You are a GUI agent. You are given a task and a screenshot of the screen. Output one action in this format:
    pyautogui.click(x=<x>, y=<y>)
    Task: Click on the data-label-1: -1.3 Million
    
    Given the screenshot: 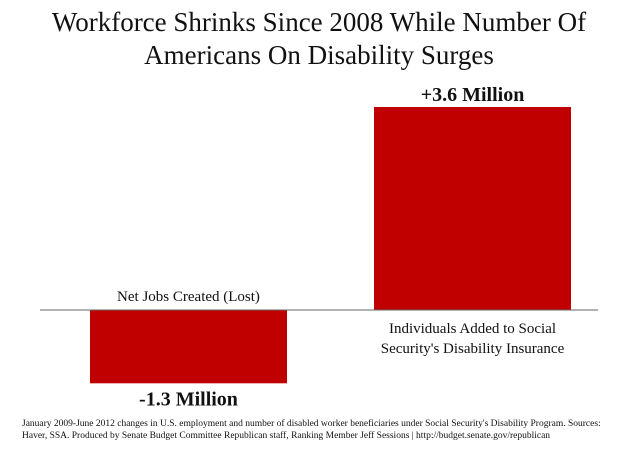 What is the action you would take?
    pyautogui.click(x=188, y=399)
    